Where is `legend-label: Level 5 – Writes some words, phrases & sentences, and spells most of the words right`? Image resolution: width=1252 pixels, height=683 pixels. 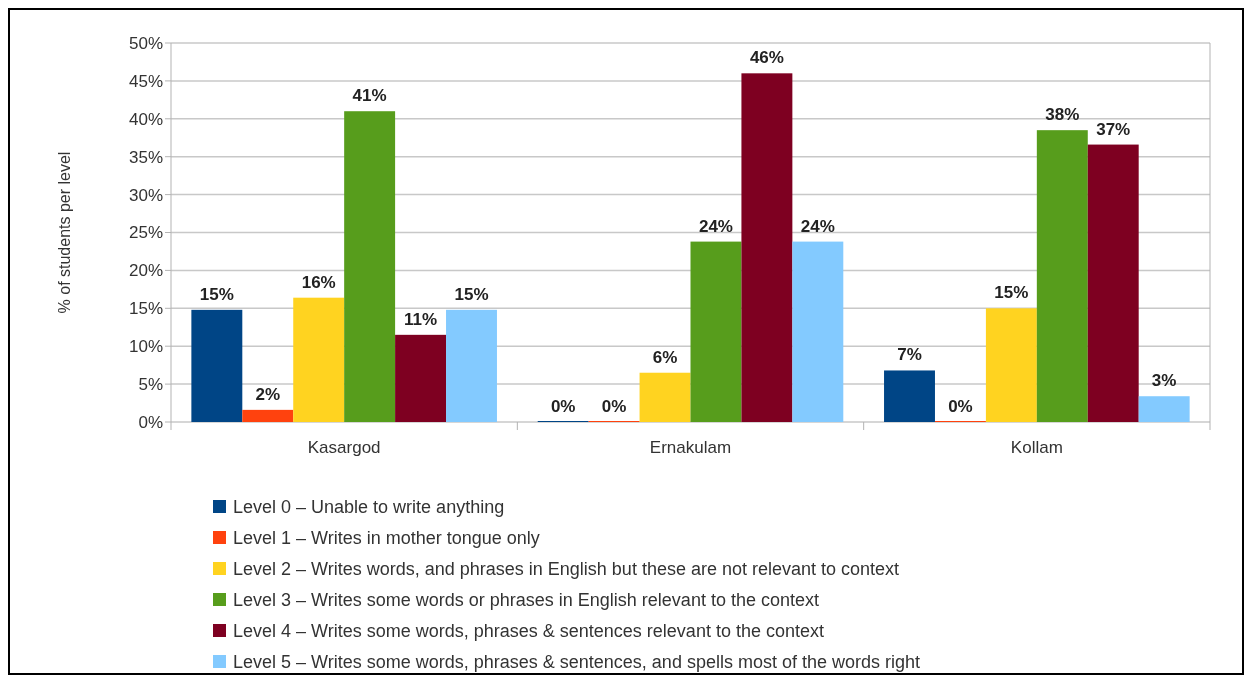 legend-label: Level 5 – Writes some words, phrases & sentences, and spells most of the words right is located at coordinates (576, 662).